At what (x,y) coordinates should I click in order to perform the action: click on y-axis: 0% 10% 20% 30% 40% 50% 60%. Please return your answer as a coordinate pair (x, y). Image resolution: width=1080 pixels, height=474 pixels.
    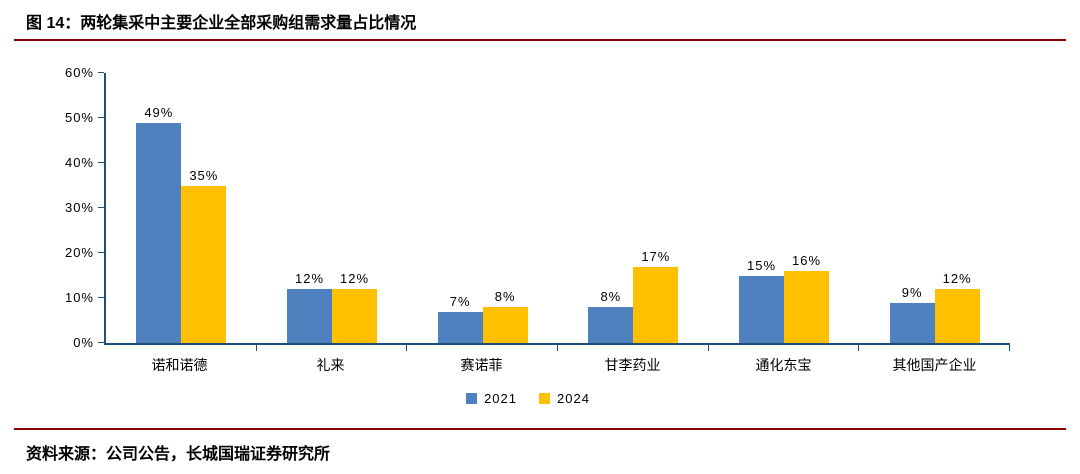
    Looking at the image, I should click on (75, 207).